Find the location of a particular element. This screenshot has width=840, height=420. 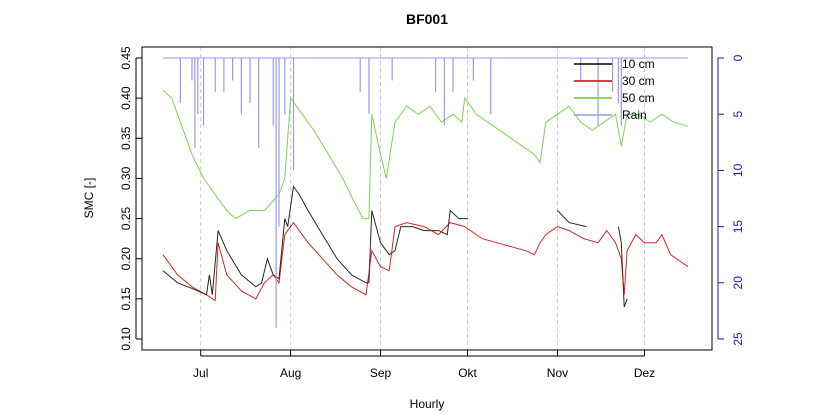

x-axis-label: Hourly is located at coordinates (427, 404).